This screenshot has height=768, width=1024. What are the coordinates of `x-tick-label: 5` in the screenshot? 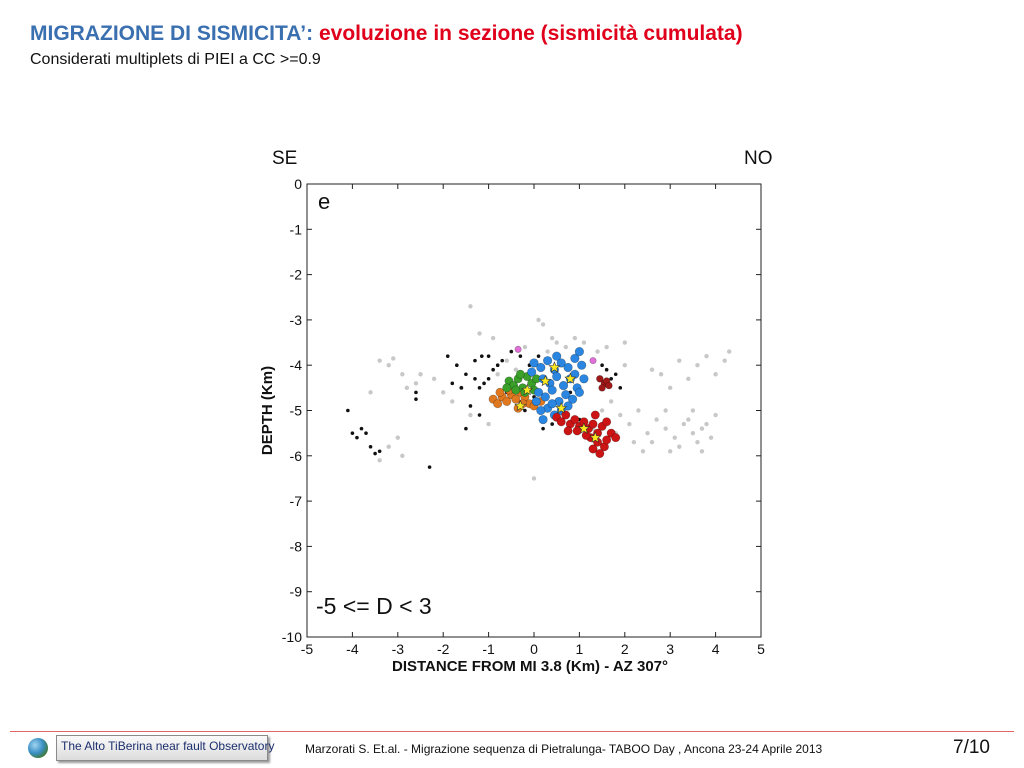 It's located at (761, 649).